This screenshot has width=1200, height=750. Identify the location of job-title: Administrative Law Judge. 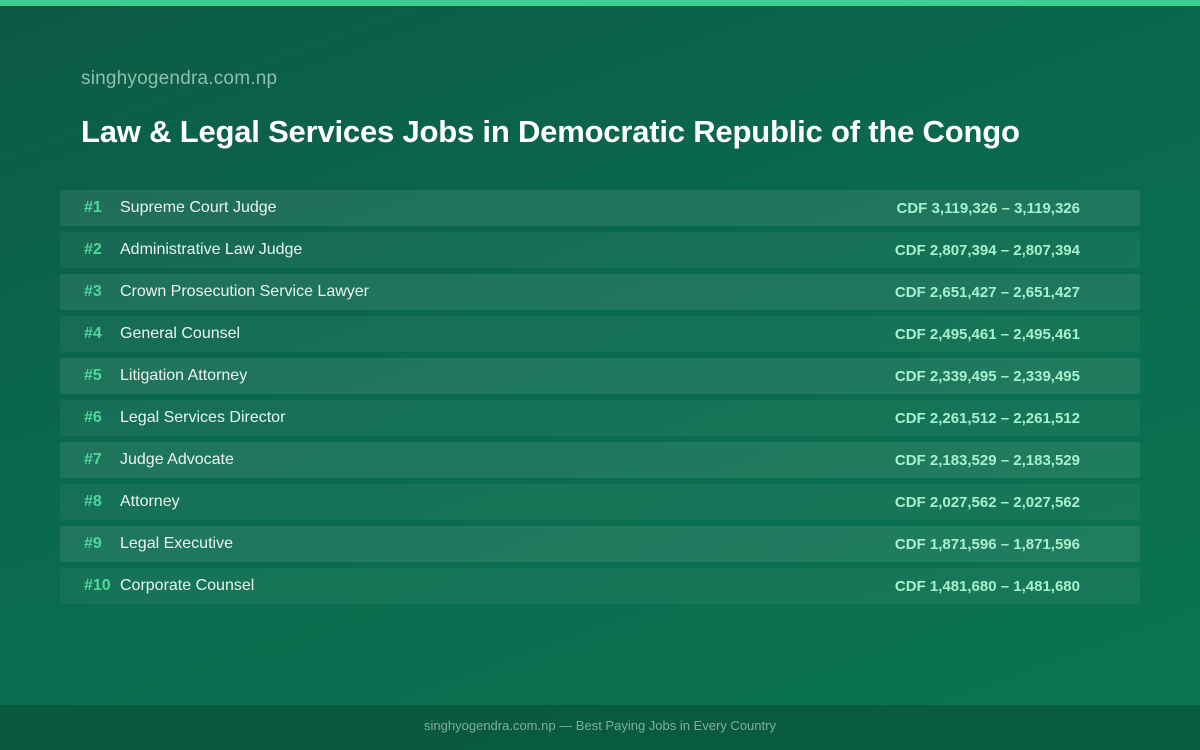
(211, 249).